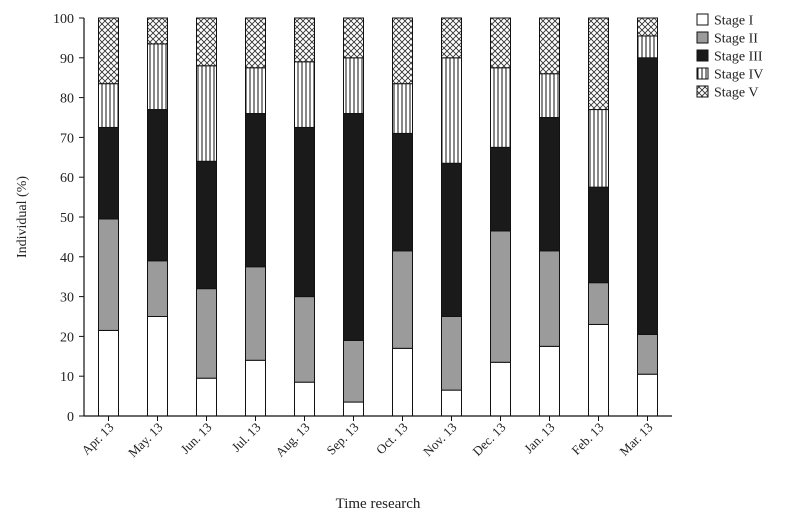  I want to click on legend-label-stage-iii: Stage III, so click(738, 57).